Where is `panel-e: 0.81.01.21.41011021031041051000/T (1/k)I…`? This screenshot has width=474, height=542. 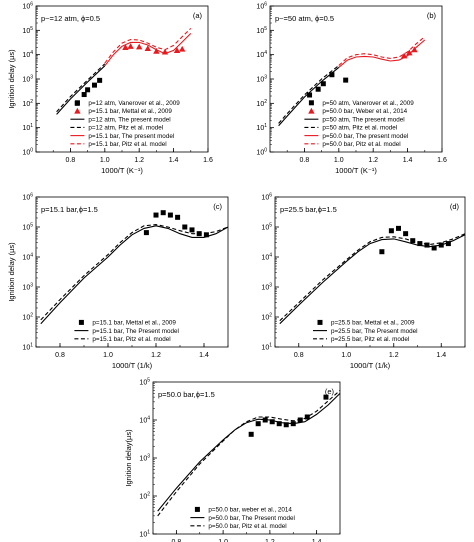
panel-e: 0.81.01.21.41011021031041051000/T (1/k)I… is located at coordinates (232, 460).